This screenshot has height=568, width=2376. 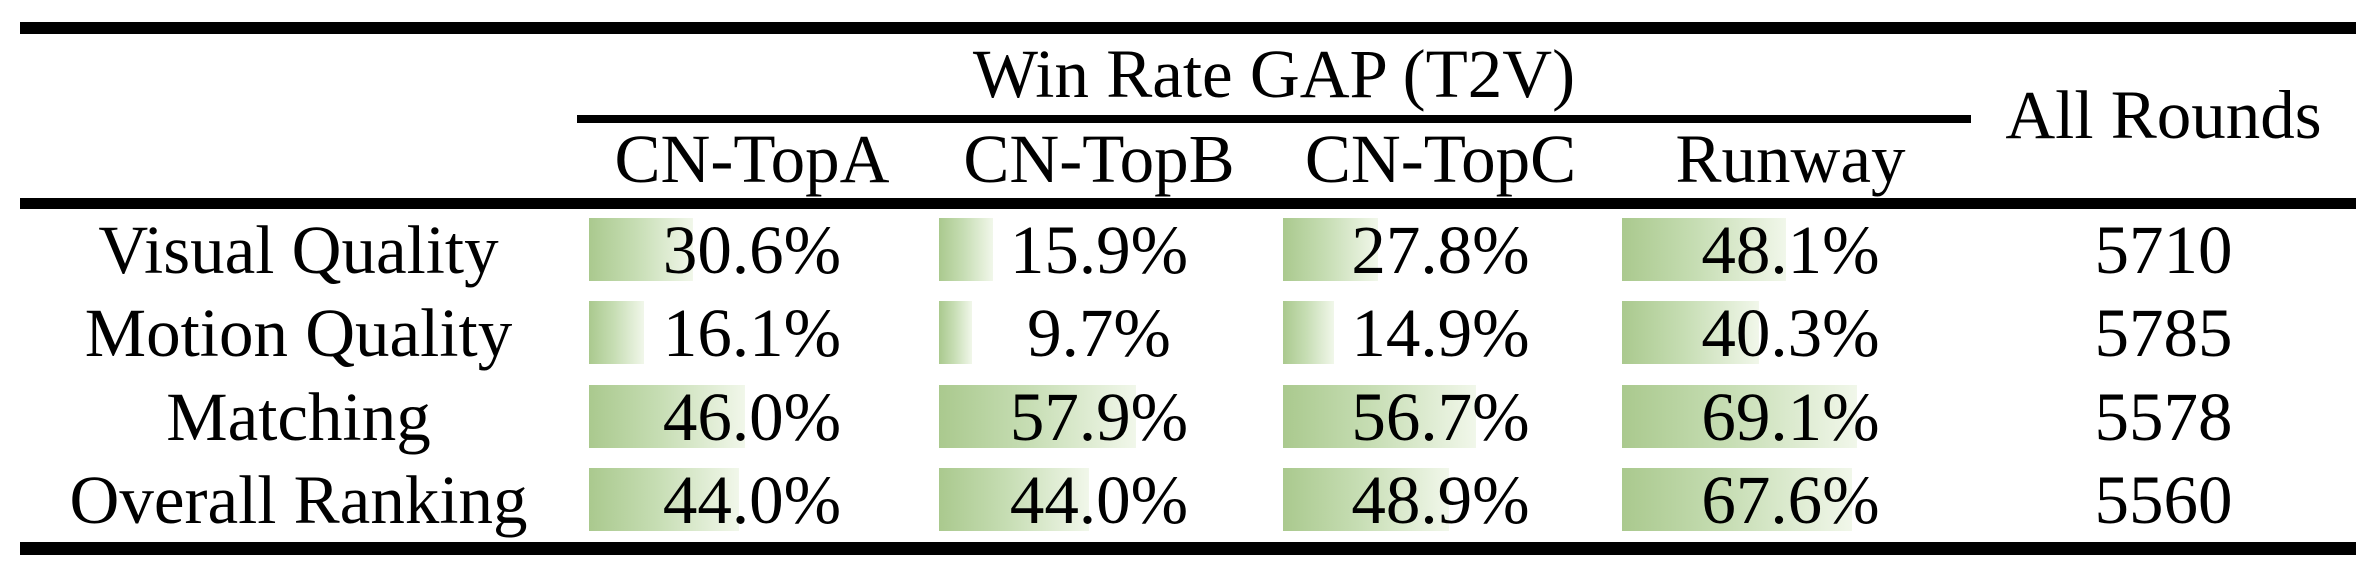 I want to click on col-header-cn-topc: CN-TopC, so click(x=1440, y=159).